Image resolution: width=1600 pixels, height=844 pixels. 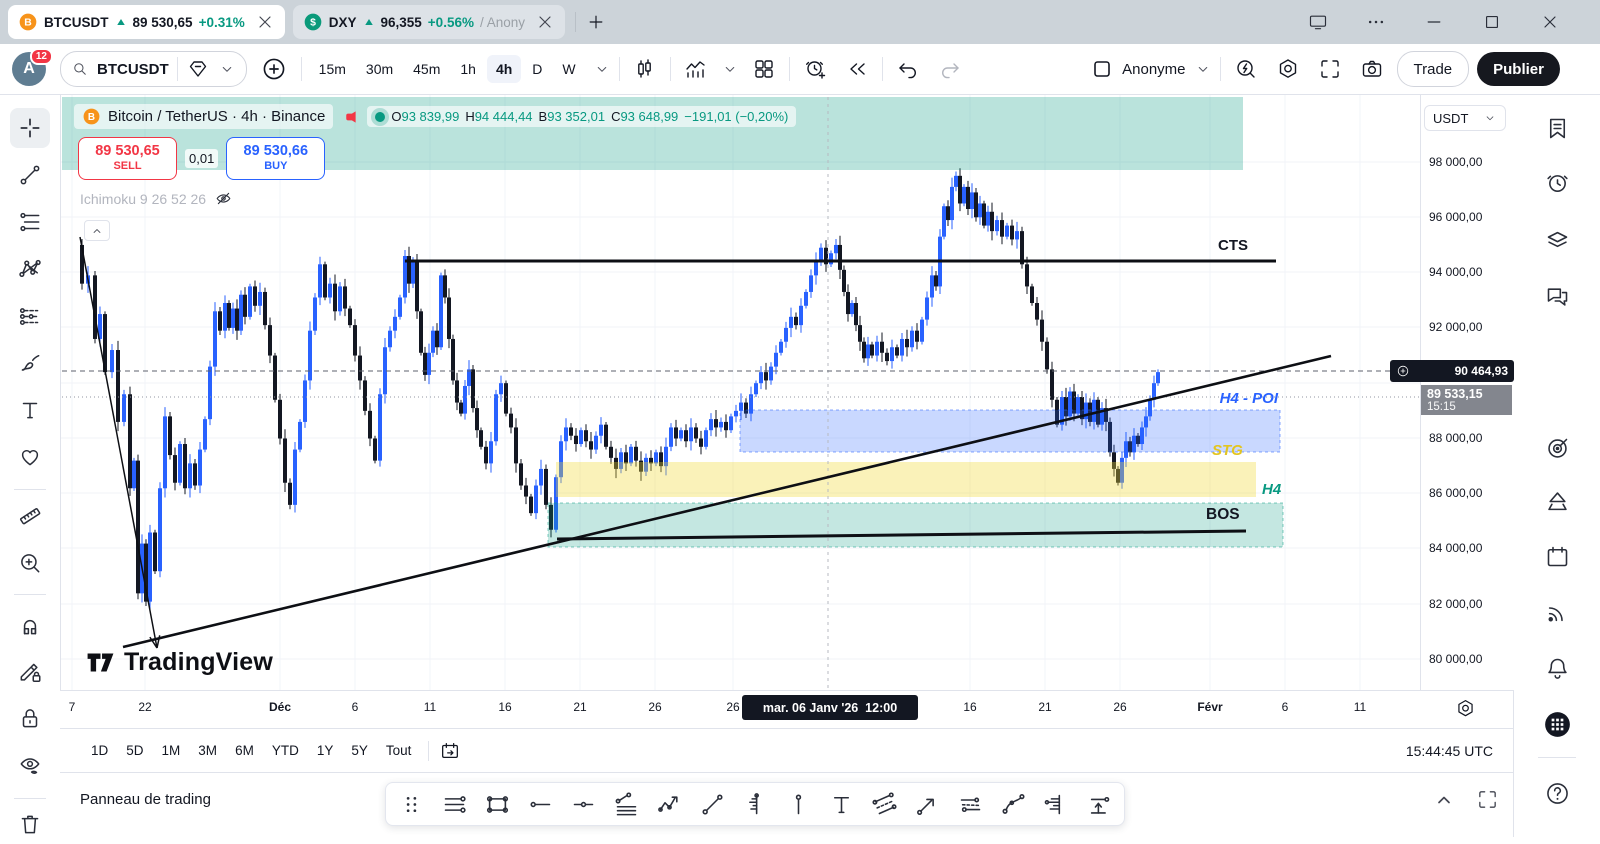 I want to click on range-5Y: 5Y, so click(x=359, y=750).